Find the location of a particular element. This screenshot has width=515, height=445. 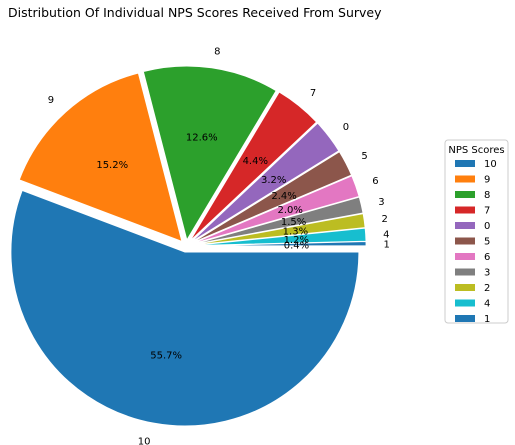

slice-percent-1: 0.4% is located at coordinates (296, 246).